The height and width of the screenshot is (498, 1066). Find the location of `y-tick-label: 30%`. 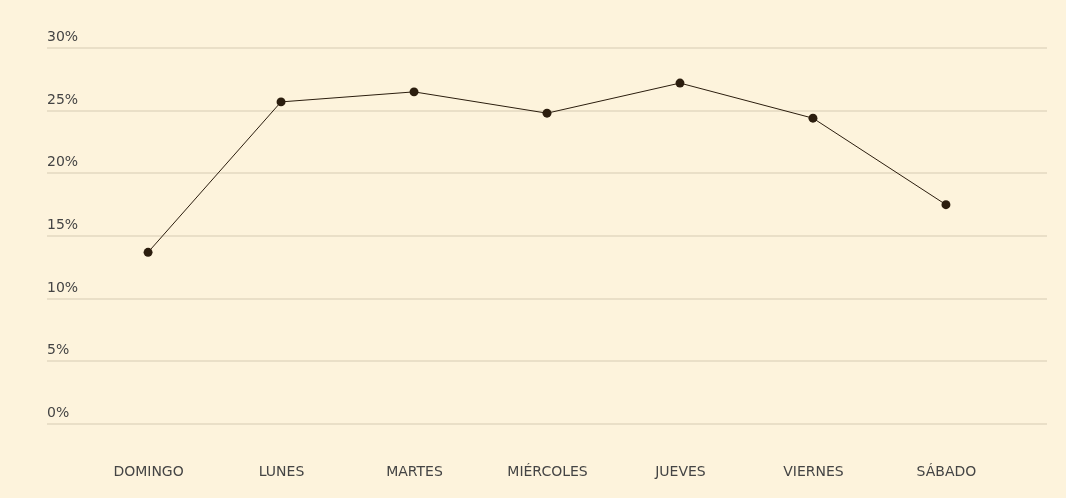

y-tick-label: 30% is located at coordinates (63, 36).